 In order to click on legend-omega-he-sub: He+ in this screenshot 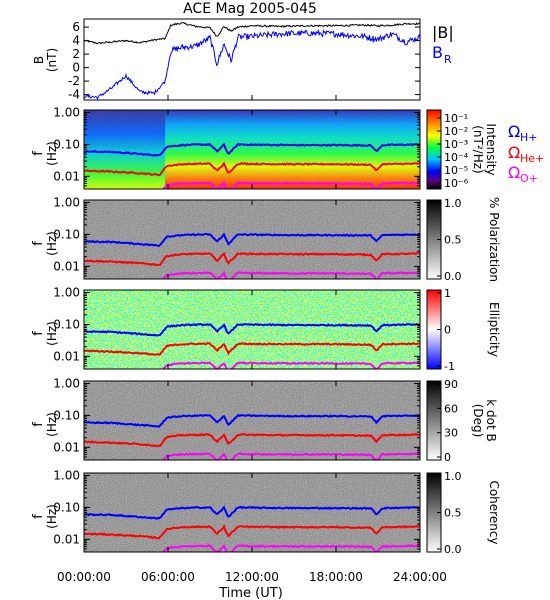, I will do `click(532, 158)`.